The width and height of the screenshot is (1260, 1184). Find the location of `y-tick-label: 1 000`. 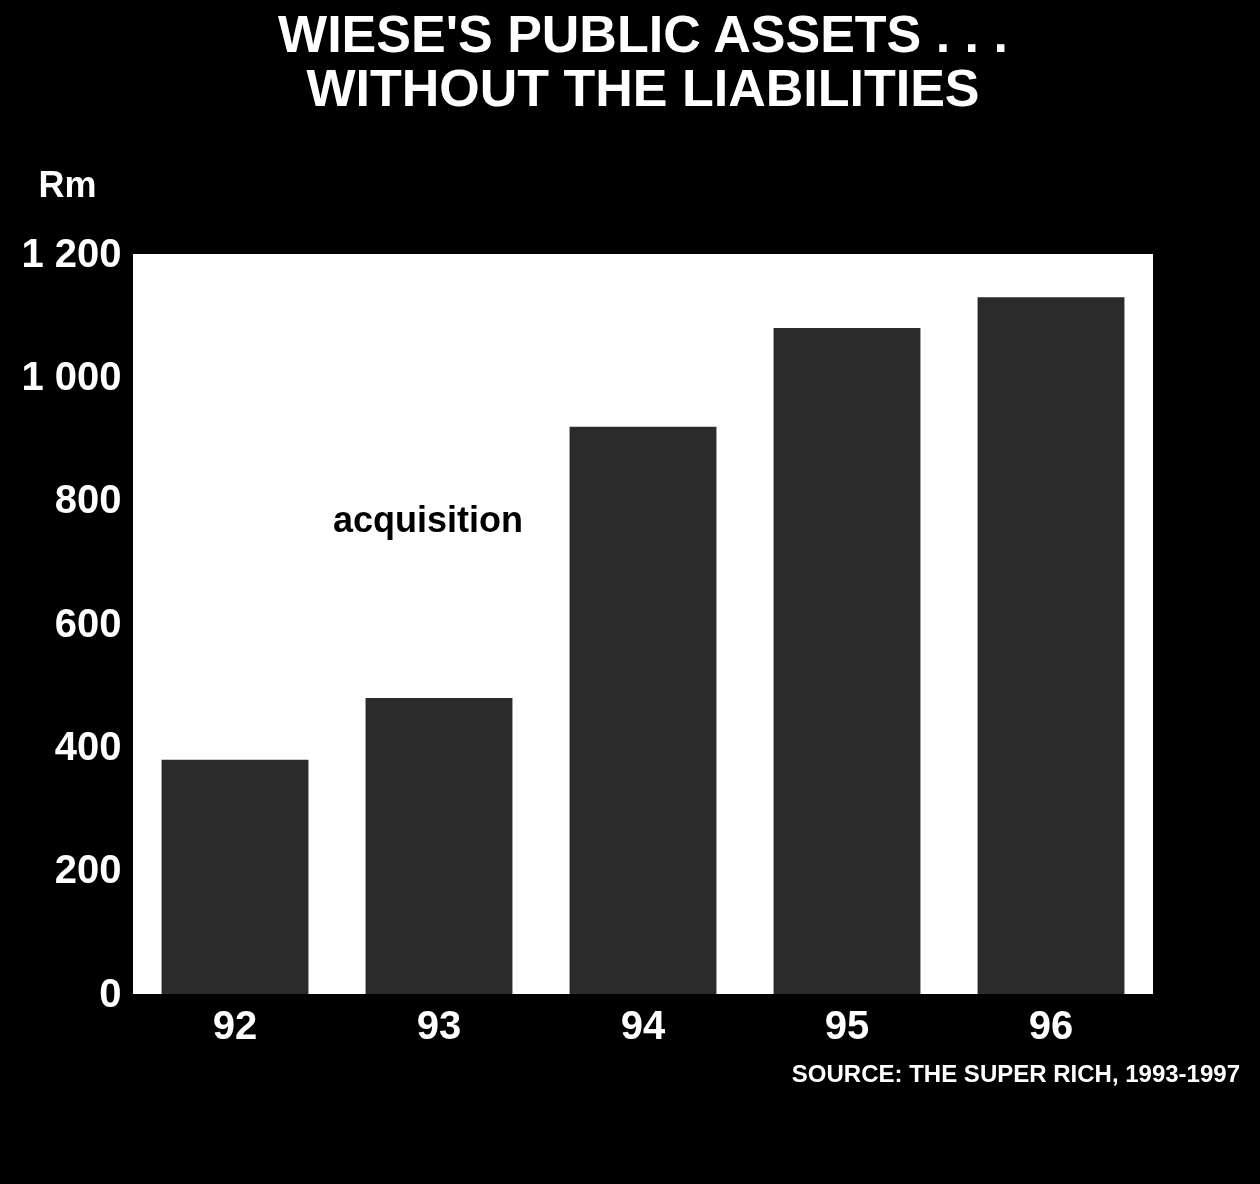

y-tick-label: 1 000 is located at coordinates (71, 375).